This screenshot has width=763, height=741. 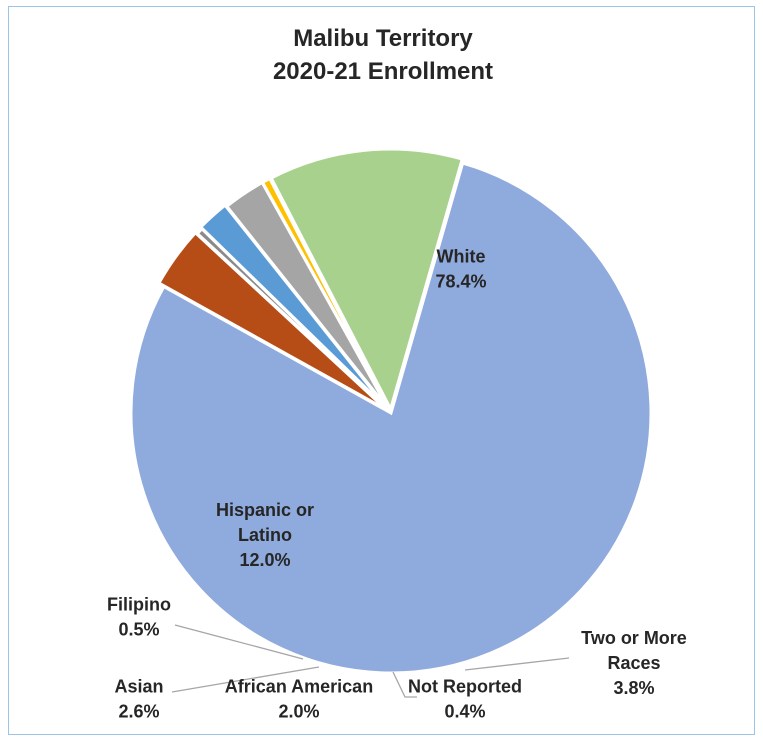 What do you see at coordinates (383, 38) in the screenshot?
I see `chart-title-line-1: Malibu Territory` at bounding box center [383, 38].